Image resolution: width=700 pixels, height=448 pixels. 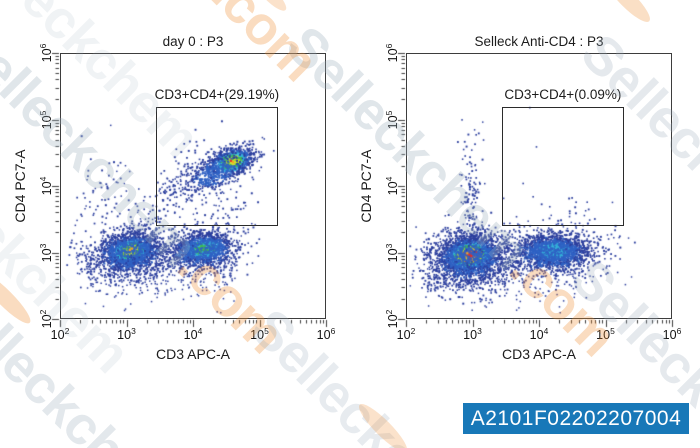 I want to click on catalog-id-text: A2101F02202207004, so click(x=576, y=418).